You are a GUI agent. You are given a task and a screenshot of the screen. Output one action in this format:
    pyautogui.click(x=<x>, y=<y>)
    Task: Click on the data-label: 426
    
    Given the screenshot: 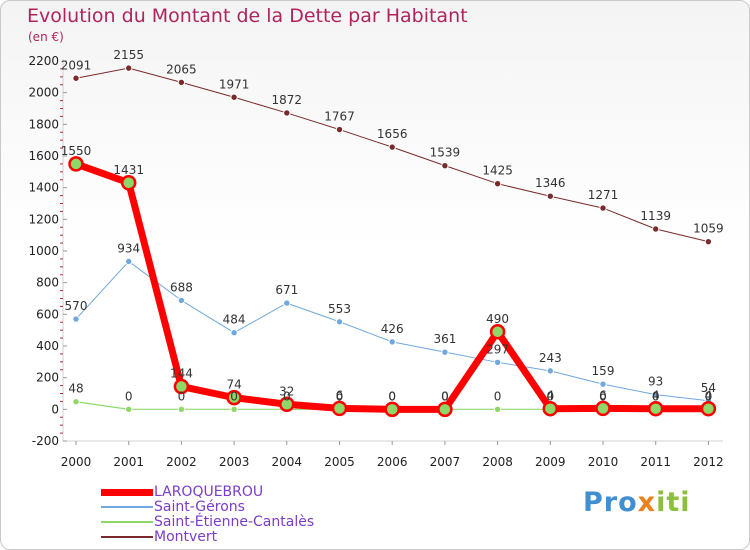 What is the action you would take?
    pyautogui.click(x=392, y=329)
    